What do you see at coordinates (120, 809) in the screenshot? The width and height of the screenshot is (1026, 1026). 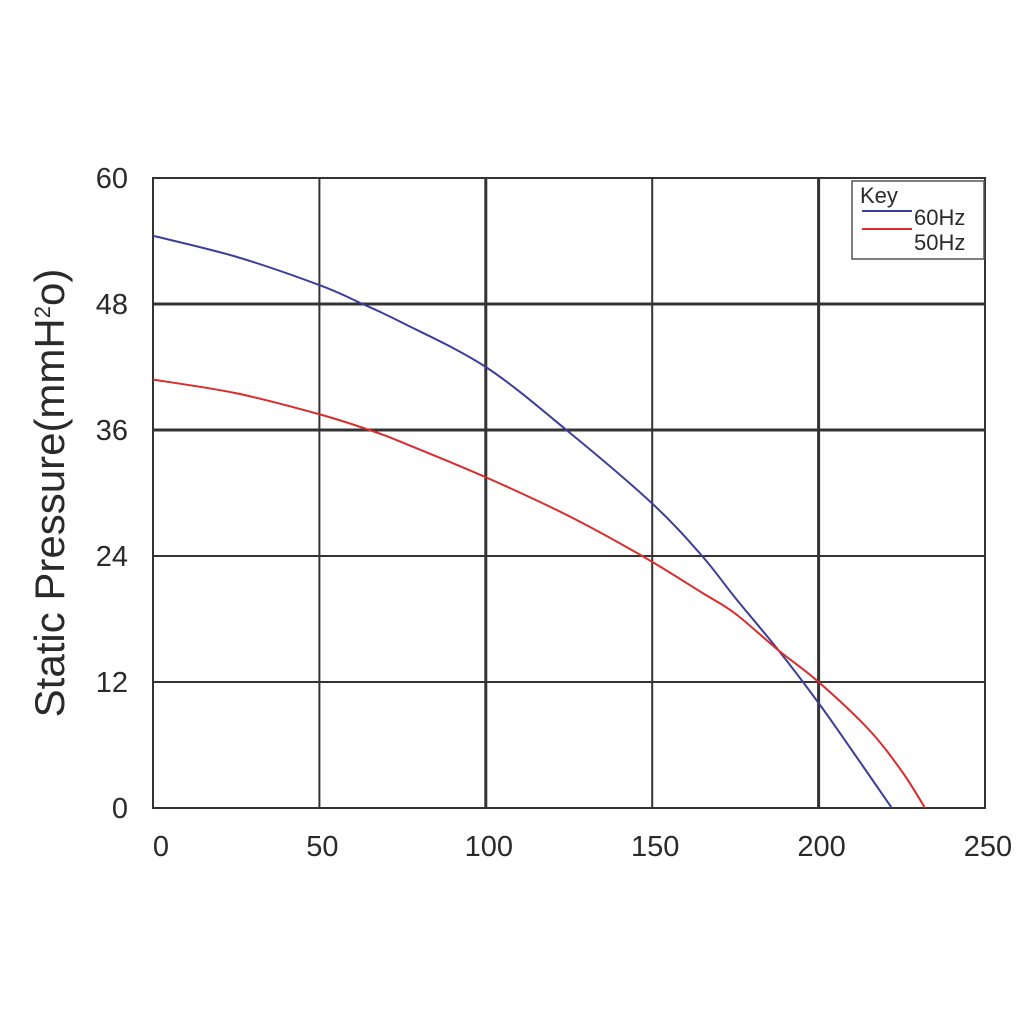 I see `y-tick-label: 0` at bounding box center [120, 809].